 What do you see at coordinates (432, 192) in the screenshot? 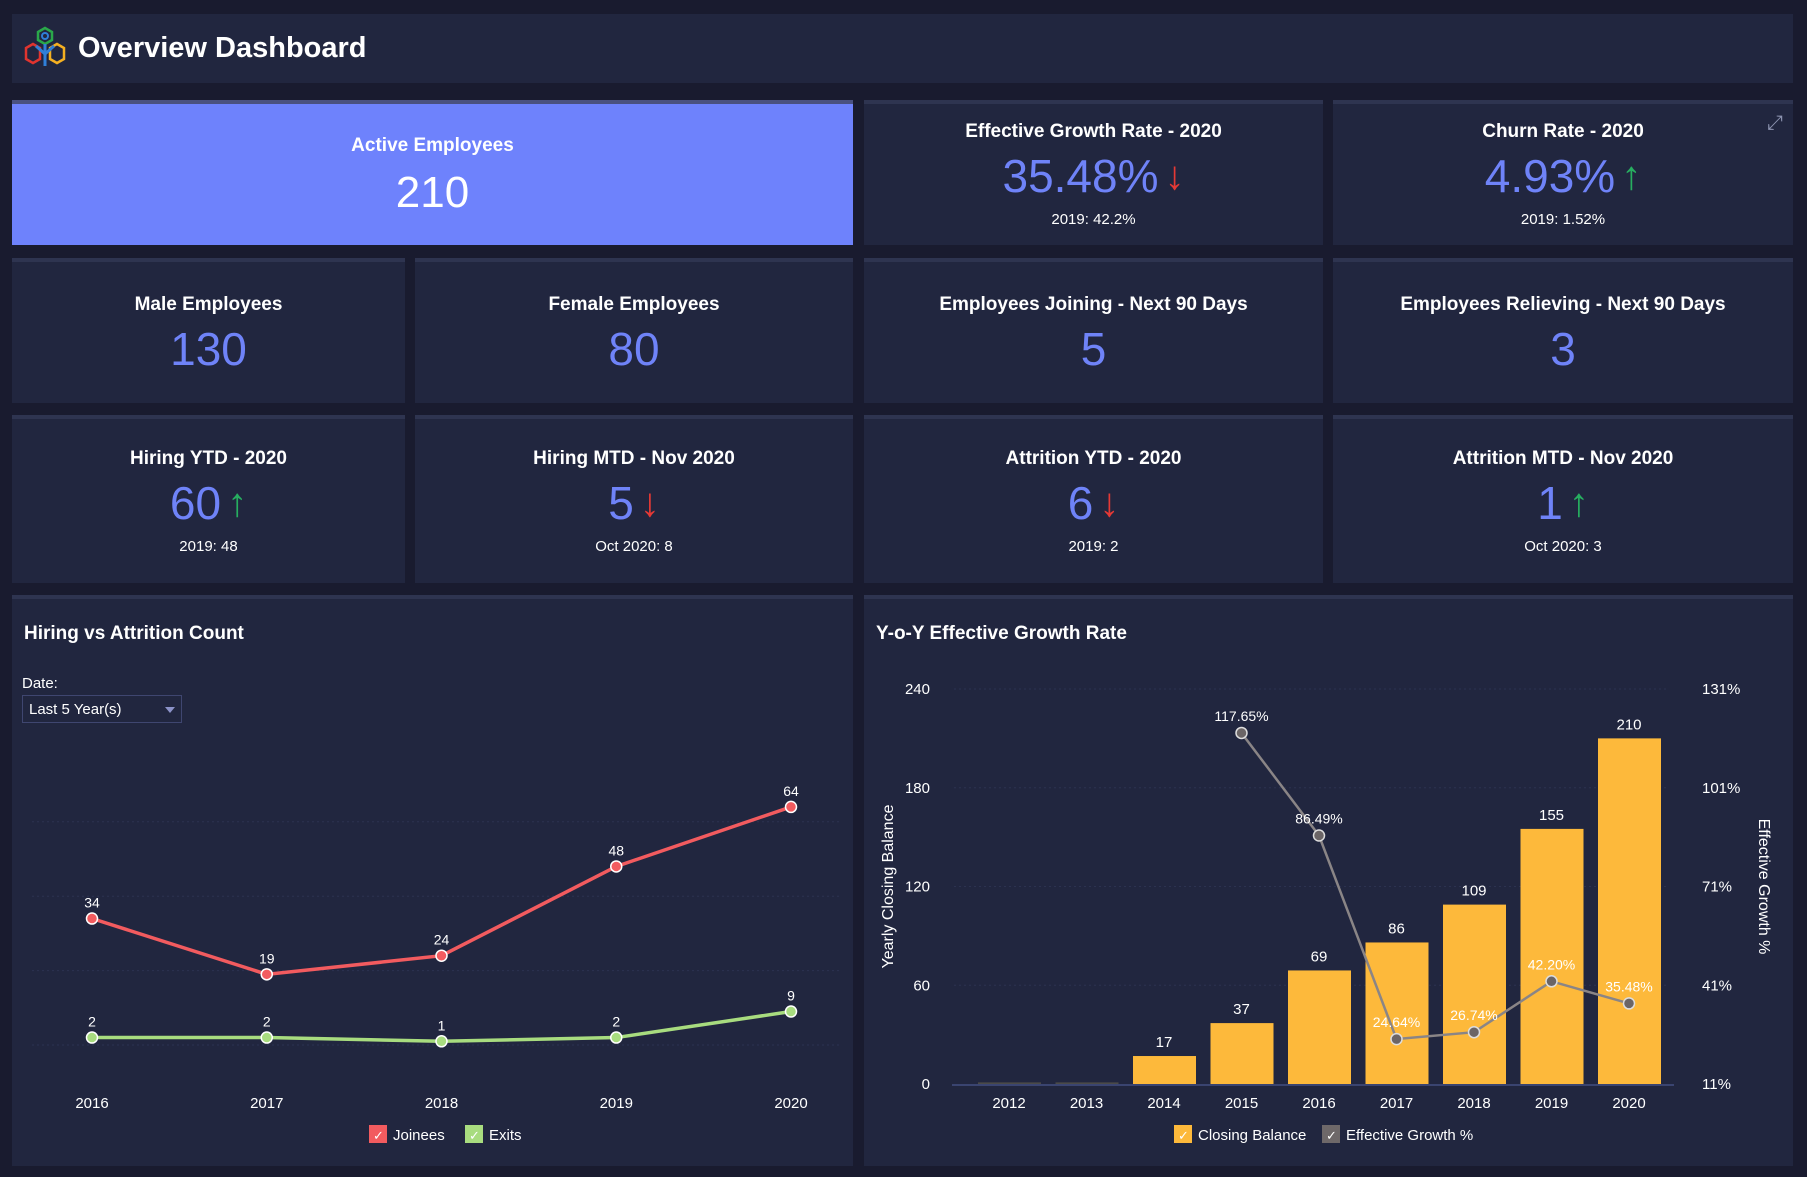
I see `kpi-value: 210` at bounding box center [432, 192].